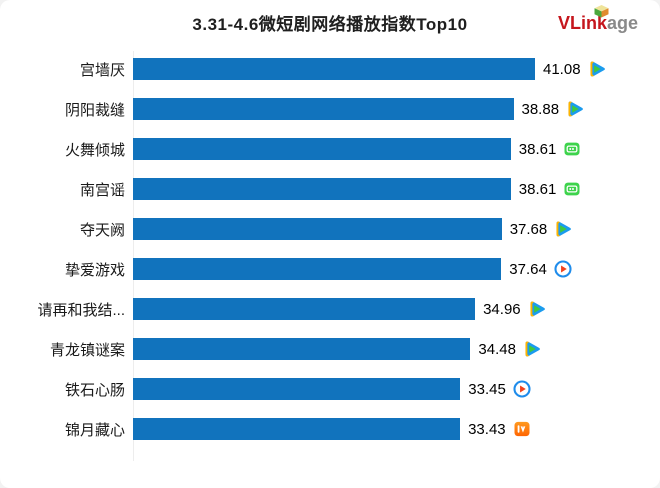 The height and width of the screenshot is (488, 660). I want to click on bar-value-label: 37.64, so click(528, 269).